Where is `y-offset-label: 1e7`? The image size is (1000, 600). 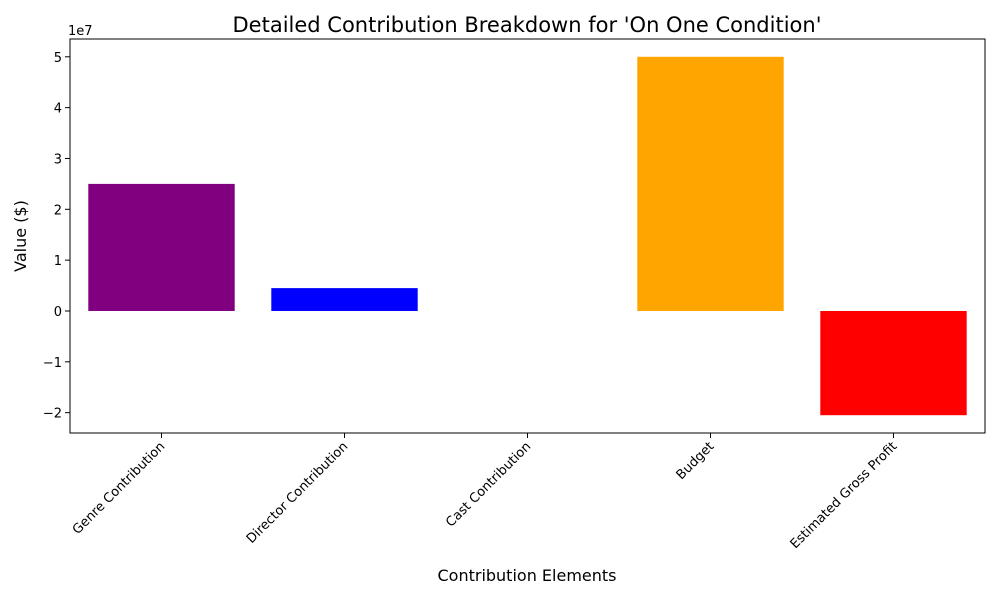 y-offset-label: 1e7 is located at coordinates (80, 31).